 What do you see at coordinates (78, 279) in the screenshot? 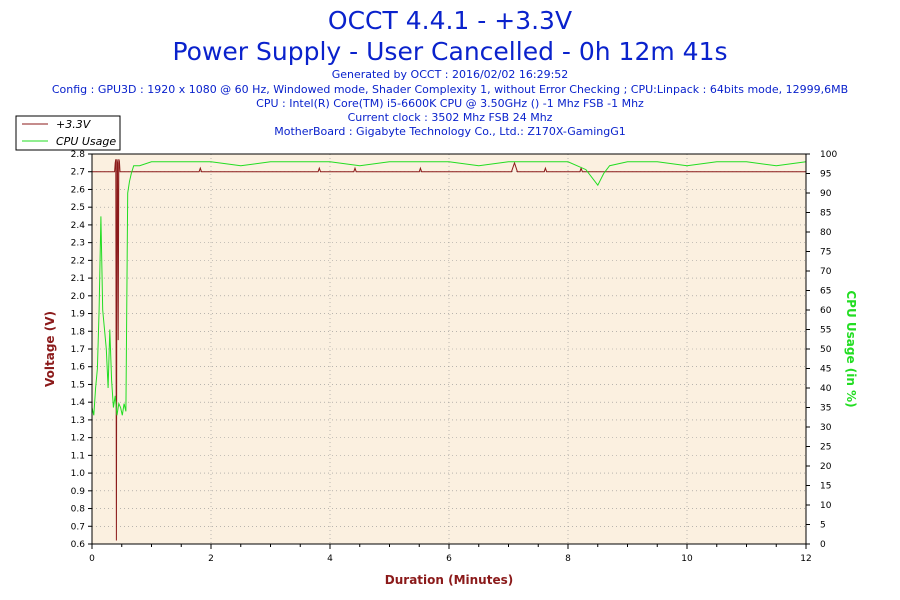
I see `y-left-tick-label: 2.1` at bounding box center [78, 279].